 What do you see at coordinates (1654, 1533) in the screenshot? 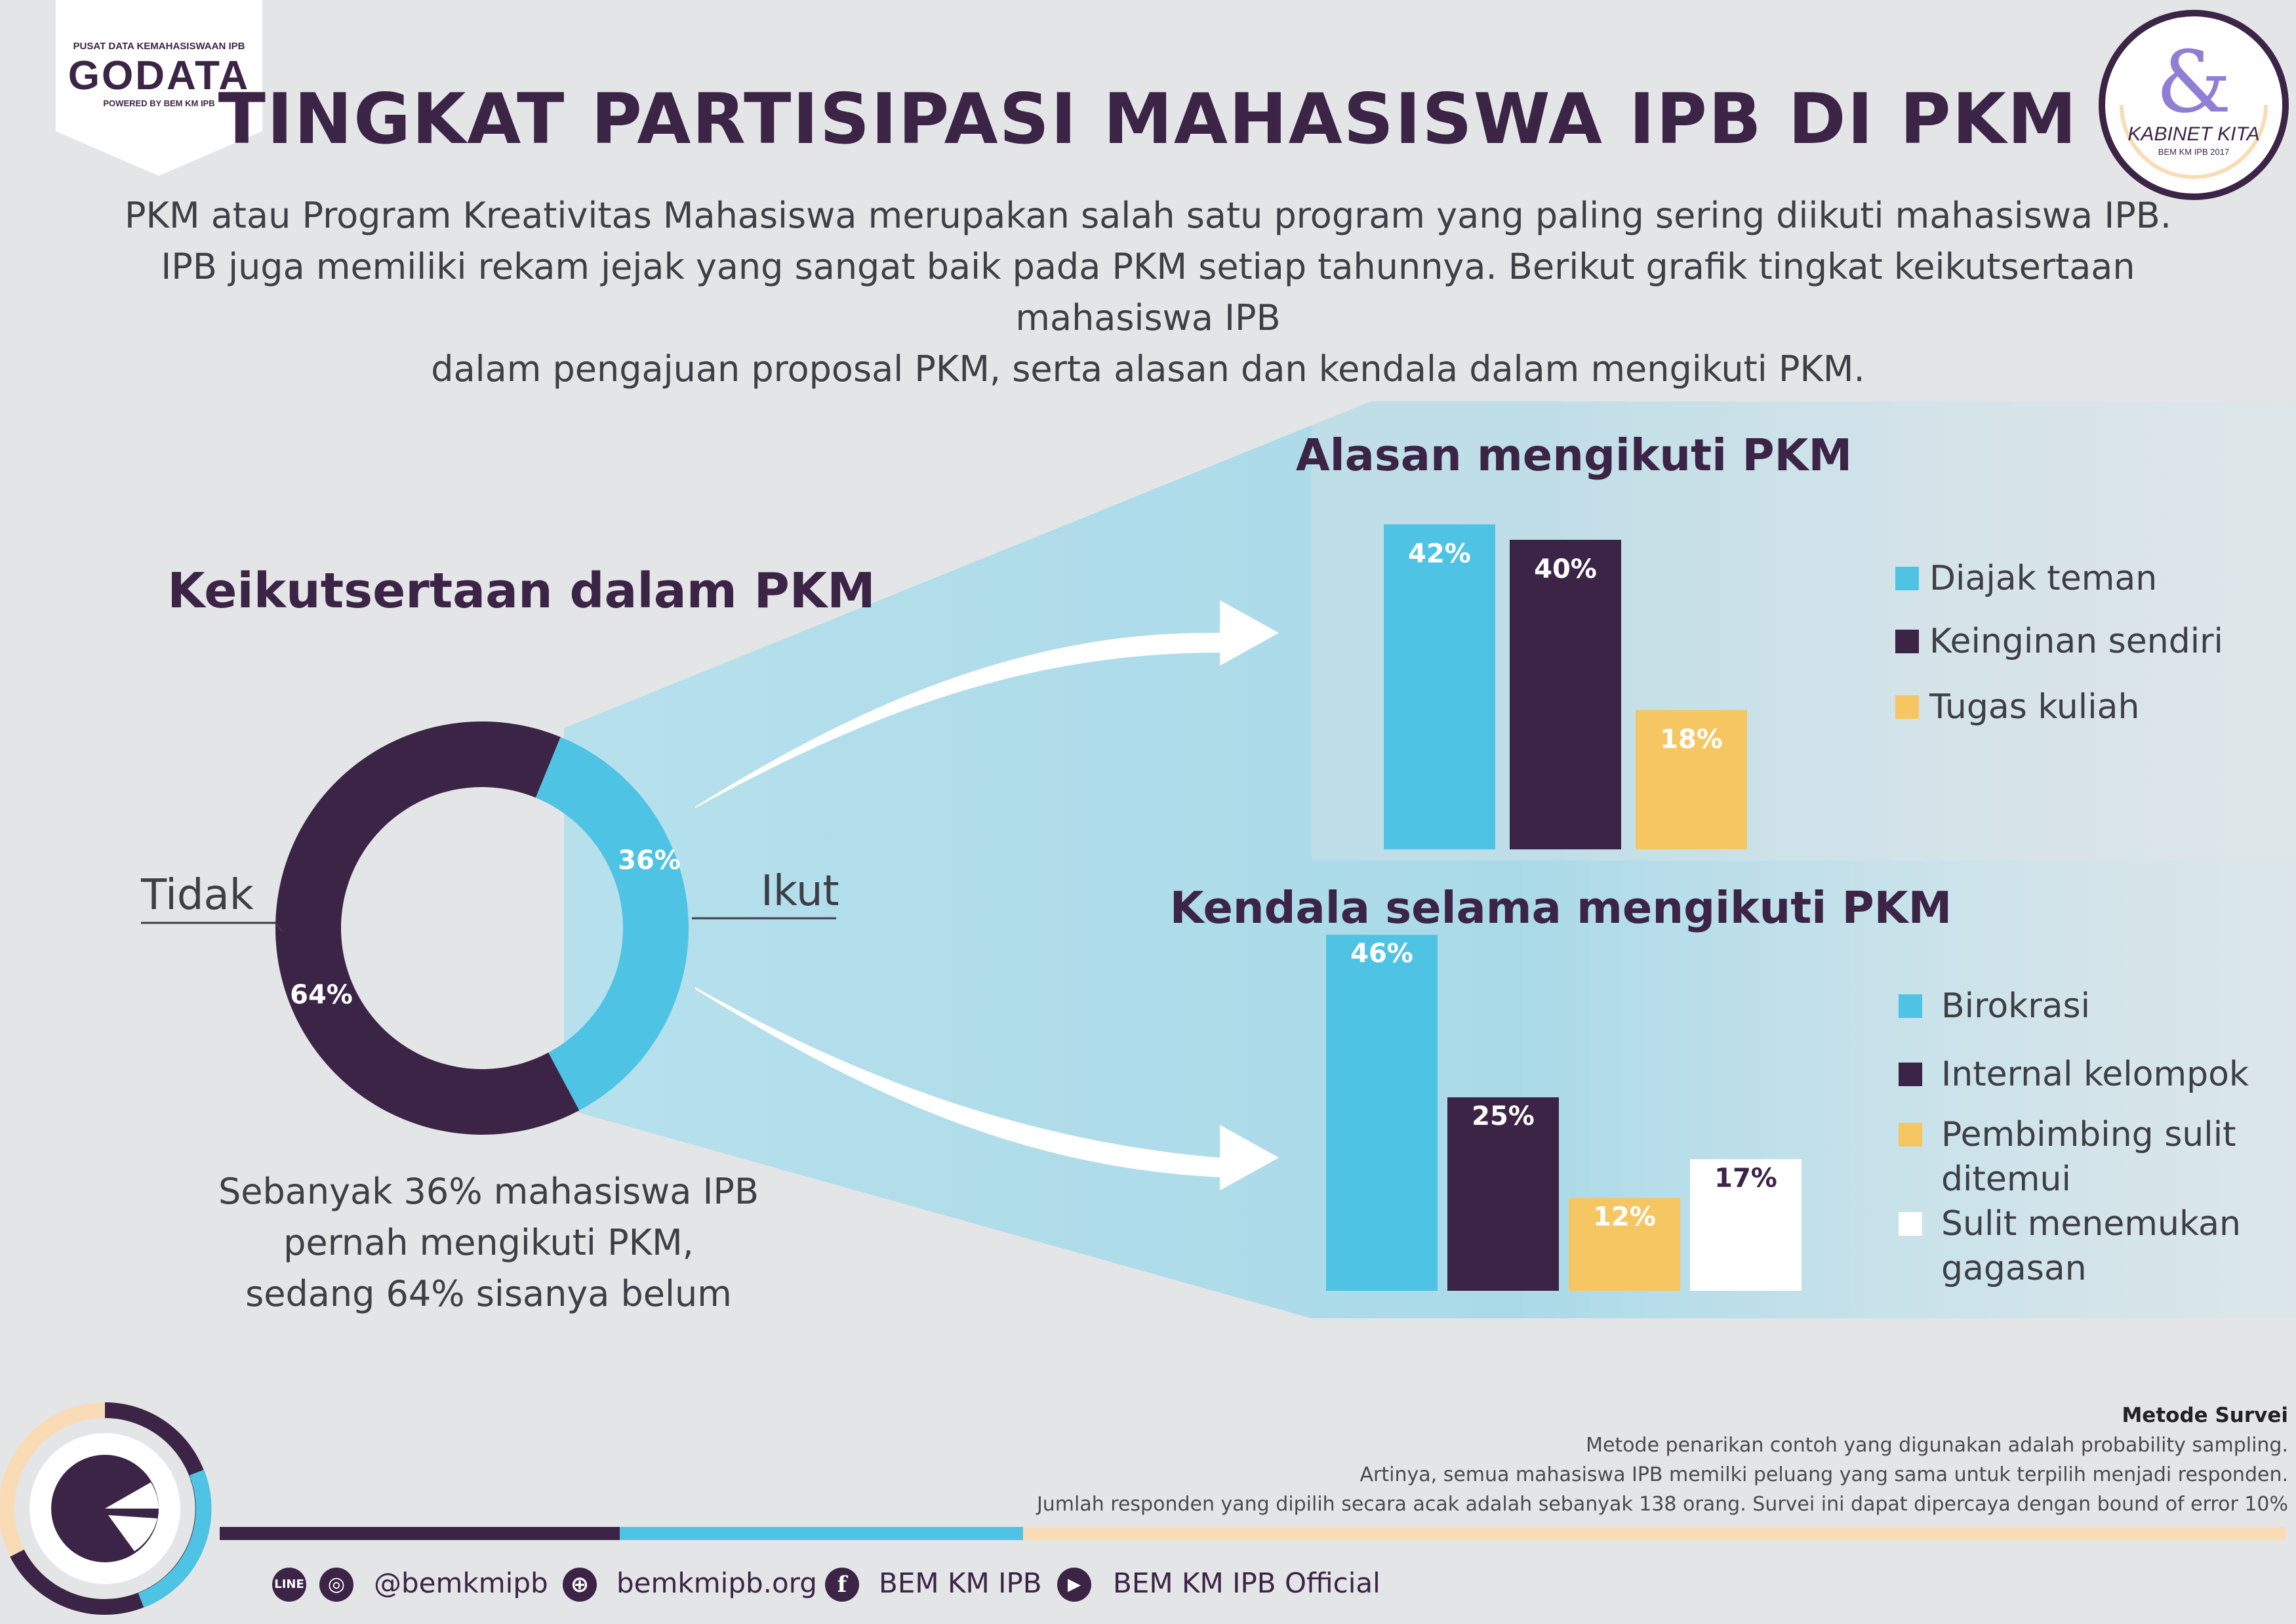
I see `bar-segment-peach` at bounding box center [1654, 1533].